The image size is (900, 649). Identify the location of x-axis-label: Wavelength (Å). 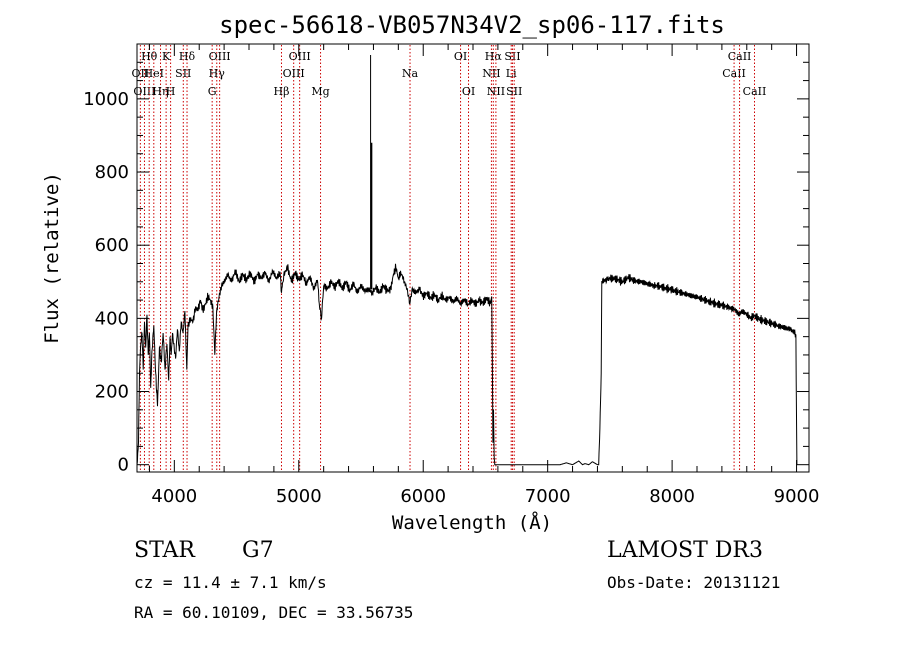
(472, 522).